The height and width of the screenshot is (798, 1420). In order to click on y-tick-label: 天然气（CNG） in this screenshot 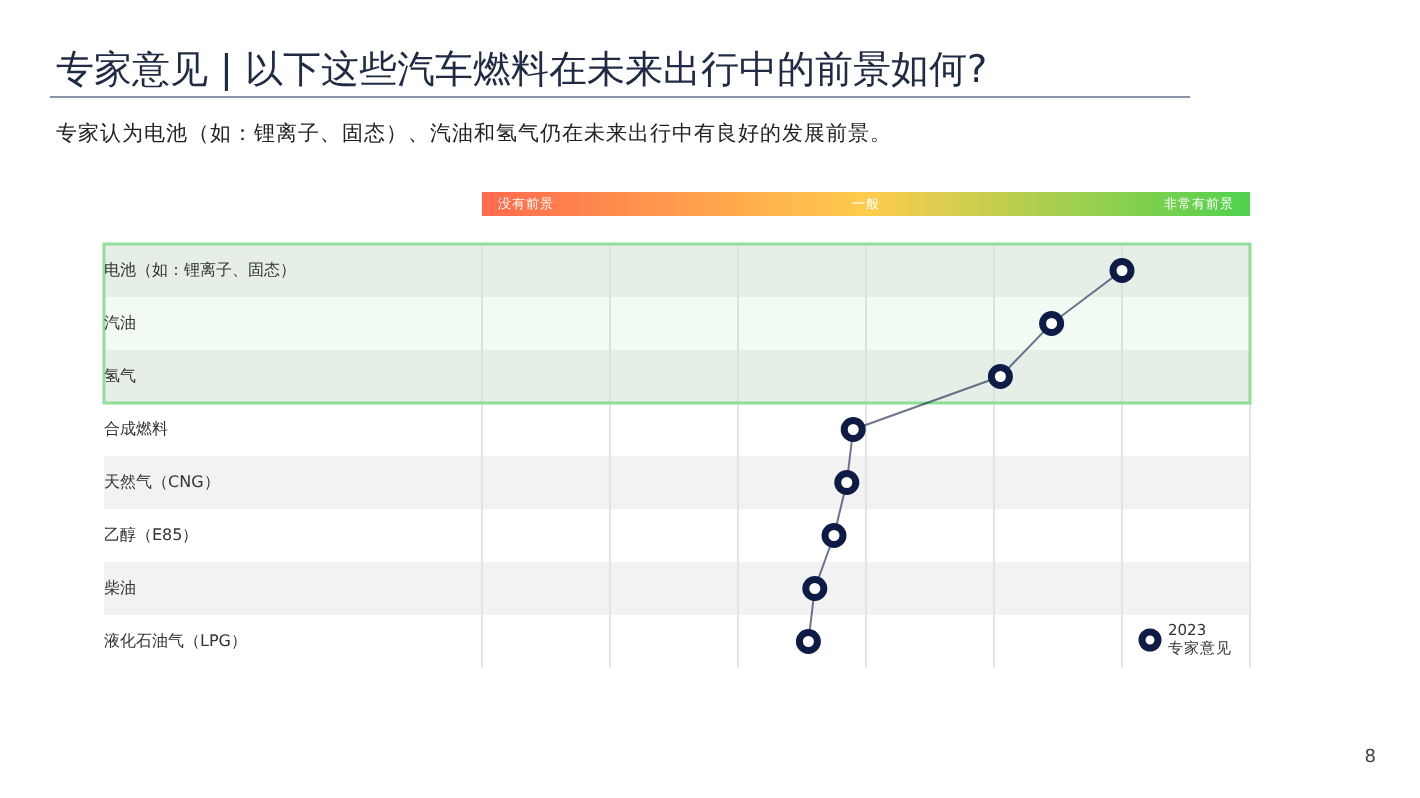, I will do `click(162, 481)`.